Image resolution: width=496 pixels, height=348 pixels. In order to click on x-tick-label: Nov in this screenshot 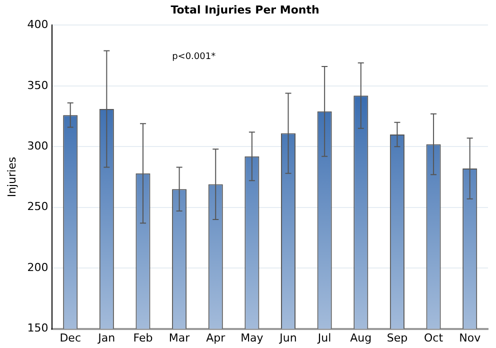, I will do `click(470, 337)`.